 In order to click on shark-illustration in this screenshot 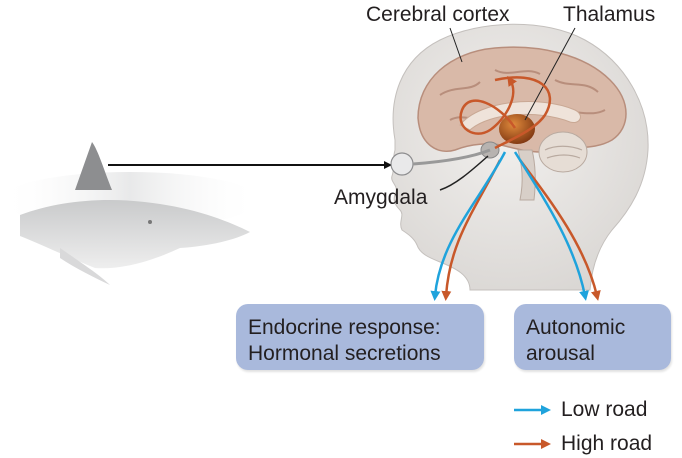, I will do `click(130, 213)`.